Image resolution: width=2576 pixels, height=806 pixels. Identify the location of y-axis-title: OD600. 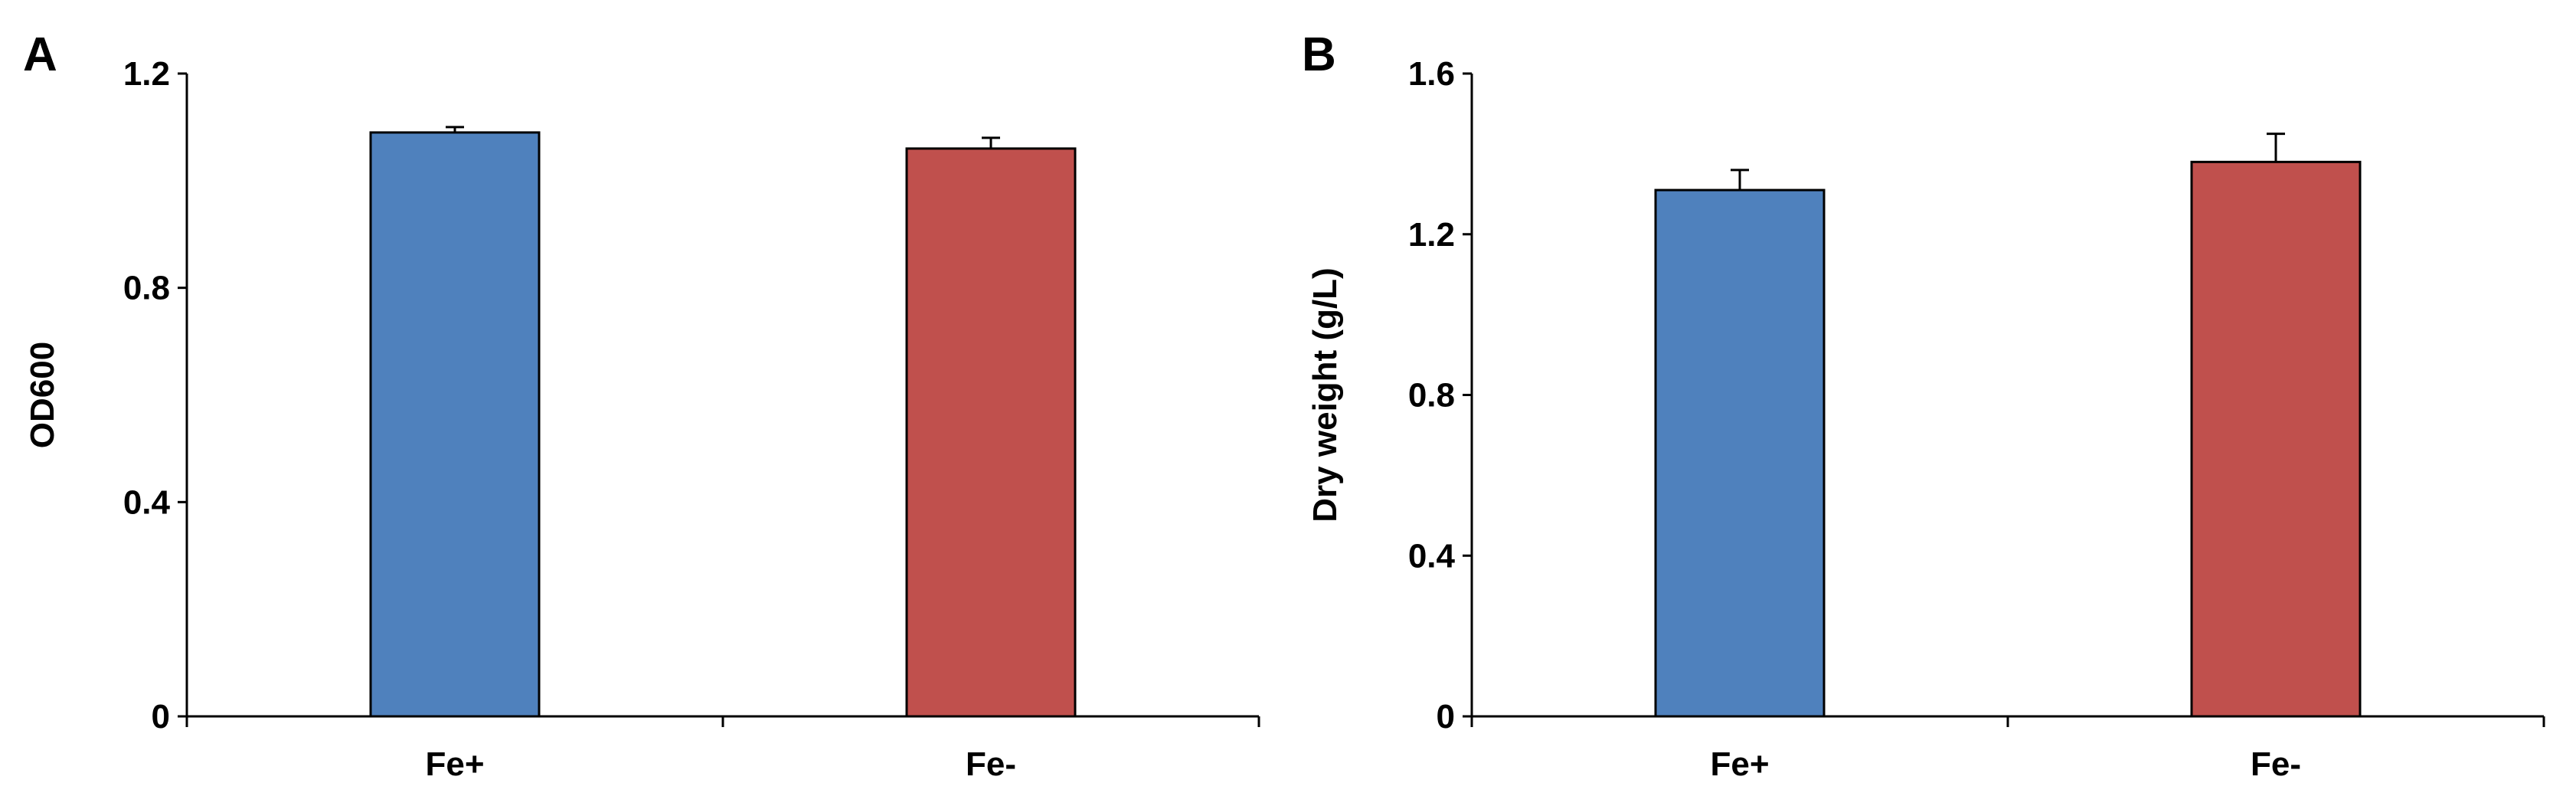
(42, 395).